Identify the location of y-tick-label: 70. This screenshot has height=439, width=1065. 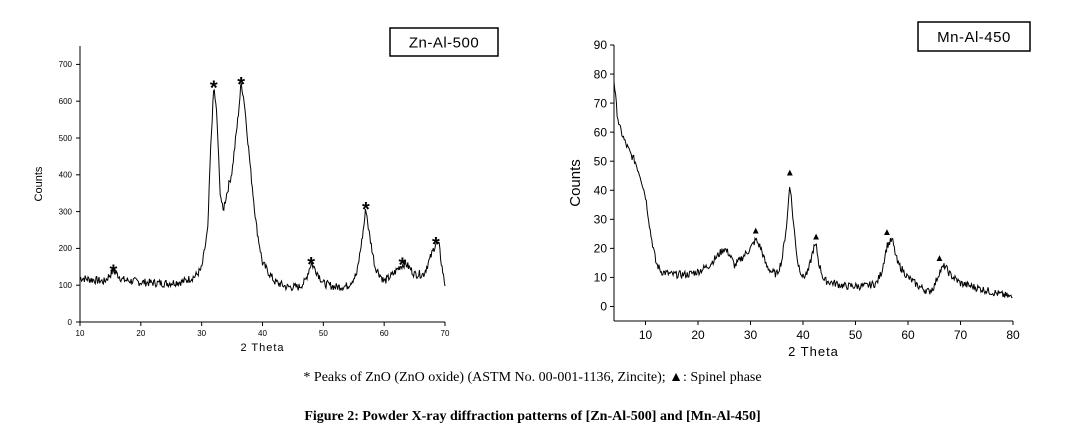
(601, 103).